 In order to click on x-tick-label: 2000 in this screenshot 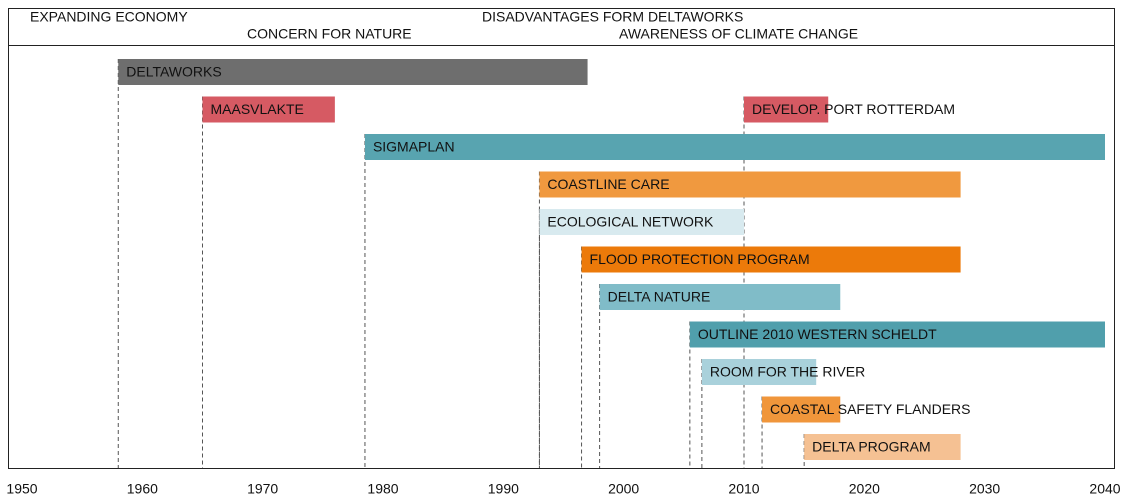, I will do `click(623, 489)`.